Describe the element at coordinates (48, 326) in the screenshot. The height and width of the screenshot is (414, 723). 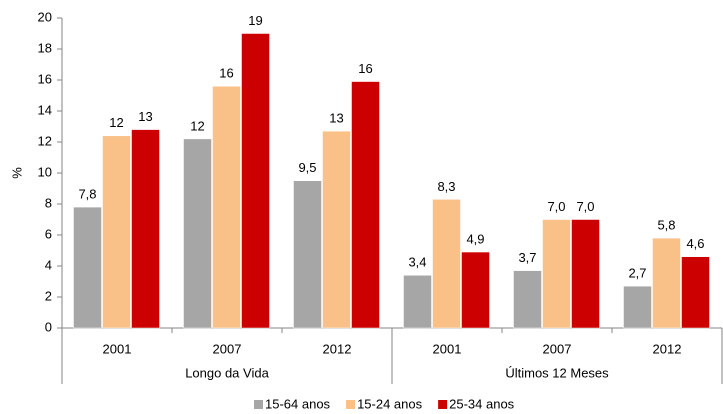
I see `y-tick-label: 0` at that location.